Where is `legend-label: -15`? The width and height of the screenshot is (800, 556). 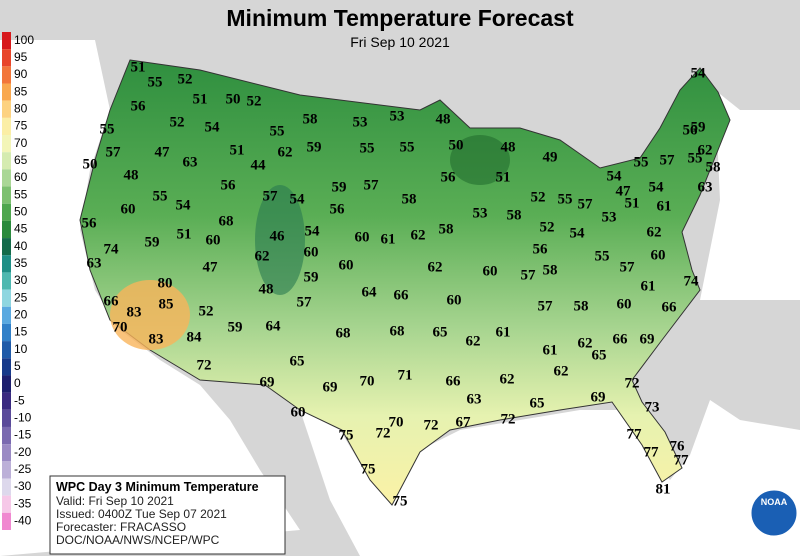
legend-label: -15 is located at coordinates (23, 435).